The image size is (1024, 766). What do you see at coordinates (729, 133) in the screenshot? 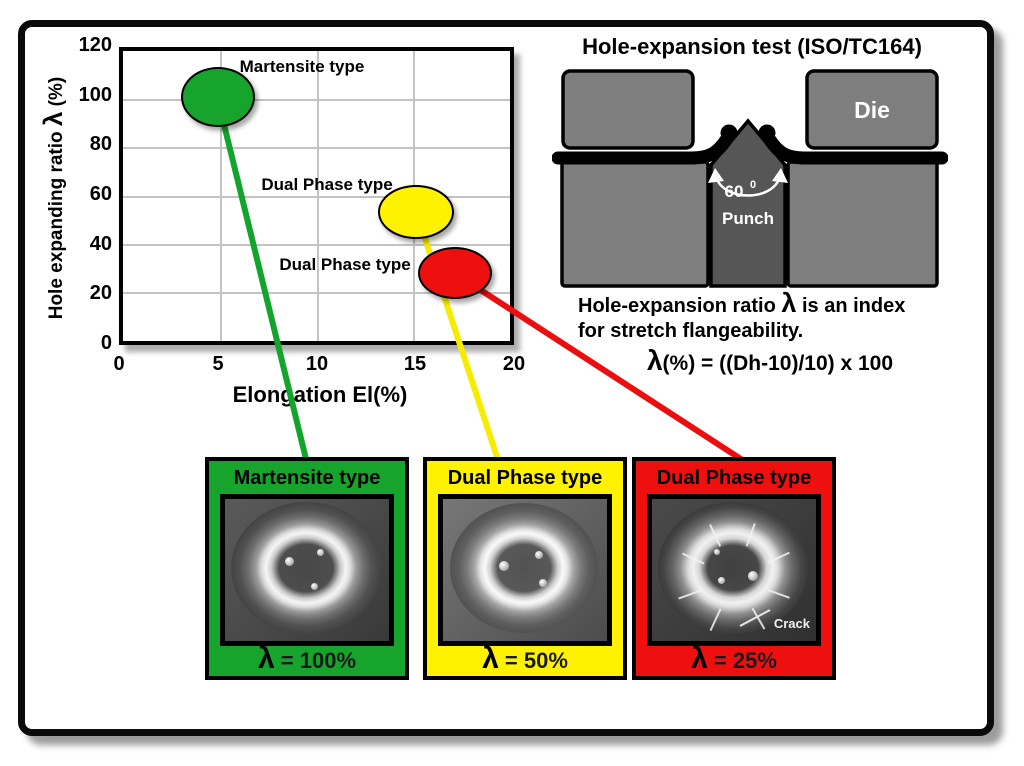
I see `sheet-curl-left` at bounding box center [729, 133].